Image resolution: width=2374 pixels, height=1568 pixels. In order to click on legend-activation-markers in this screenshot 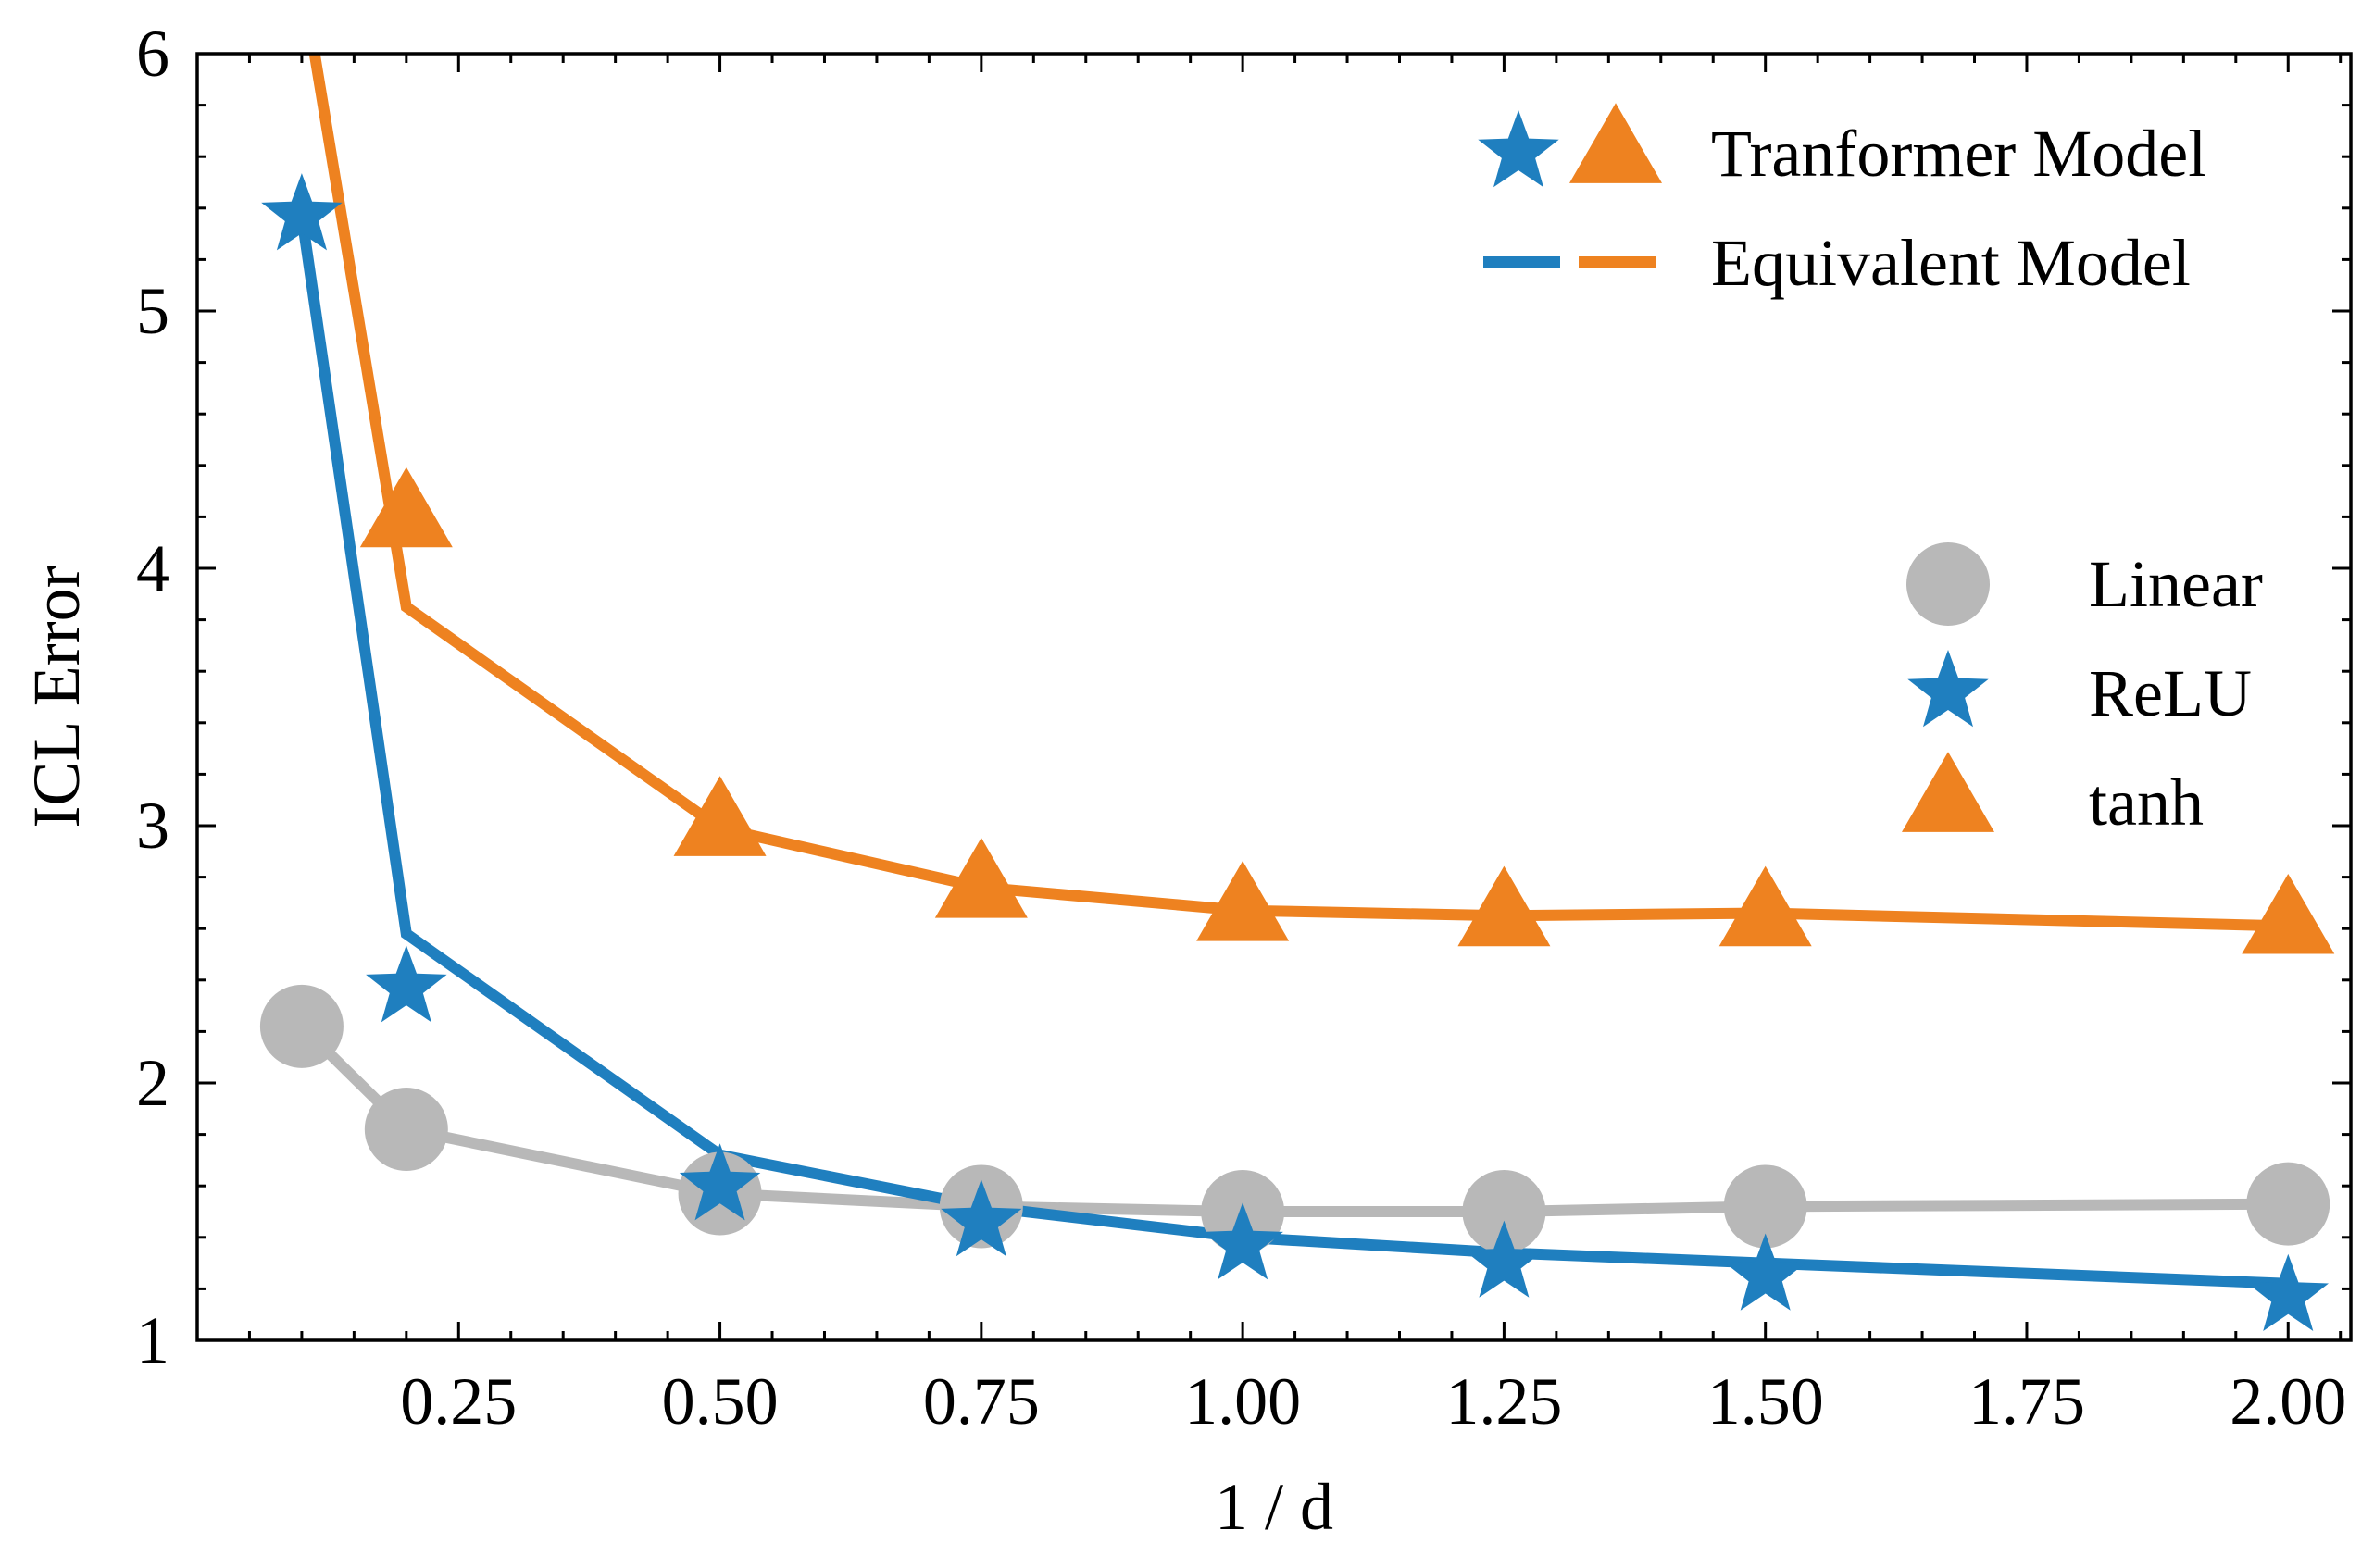, I will do `click(1948, 687)`.